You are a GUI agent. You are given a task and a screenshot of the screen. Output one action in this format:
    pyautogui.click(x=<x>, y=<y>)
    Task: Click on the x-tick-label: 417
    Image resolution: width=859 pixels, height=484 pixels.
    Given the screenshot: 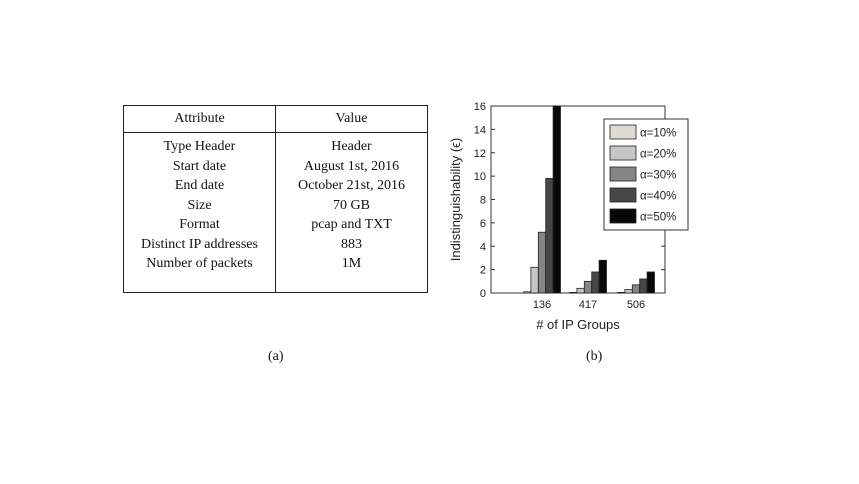 What is the action you would take?
    pyautogui.click(x=588, y=305)
    